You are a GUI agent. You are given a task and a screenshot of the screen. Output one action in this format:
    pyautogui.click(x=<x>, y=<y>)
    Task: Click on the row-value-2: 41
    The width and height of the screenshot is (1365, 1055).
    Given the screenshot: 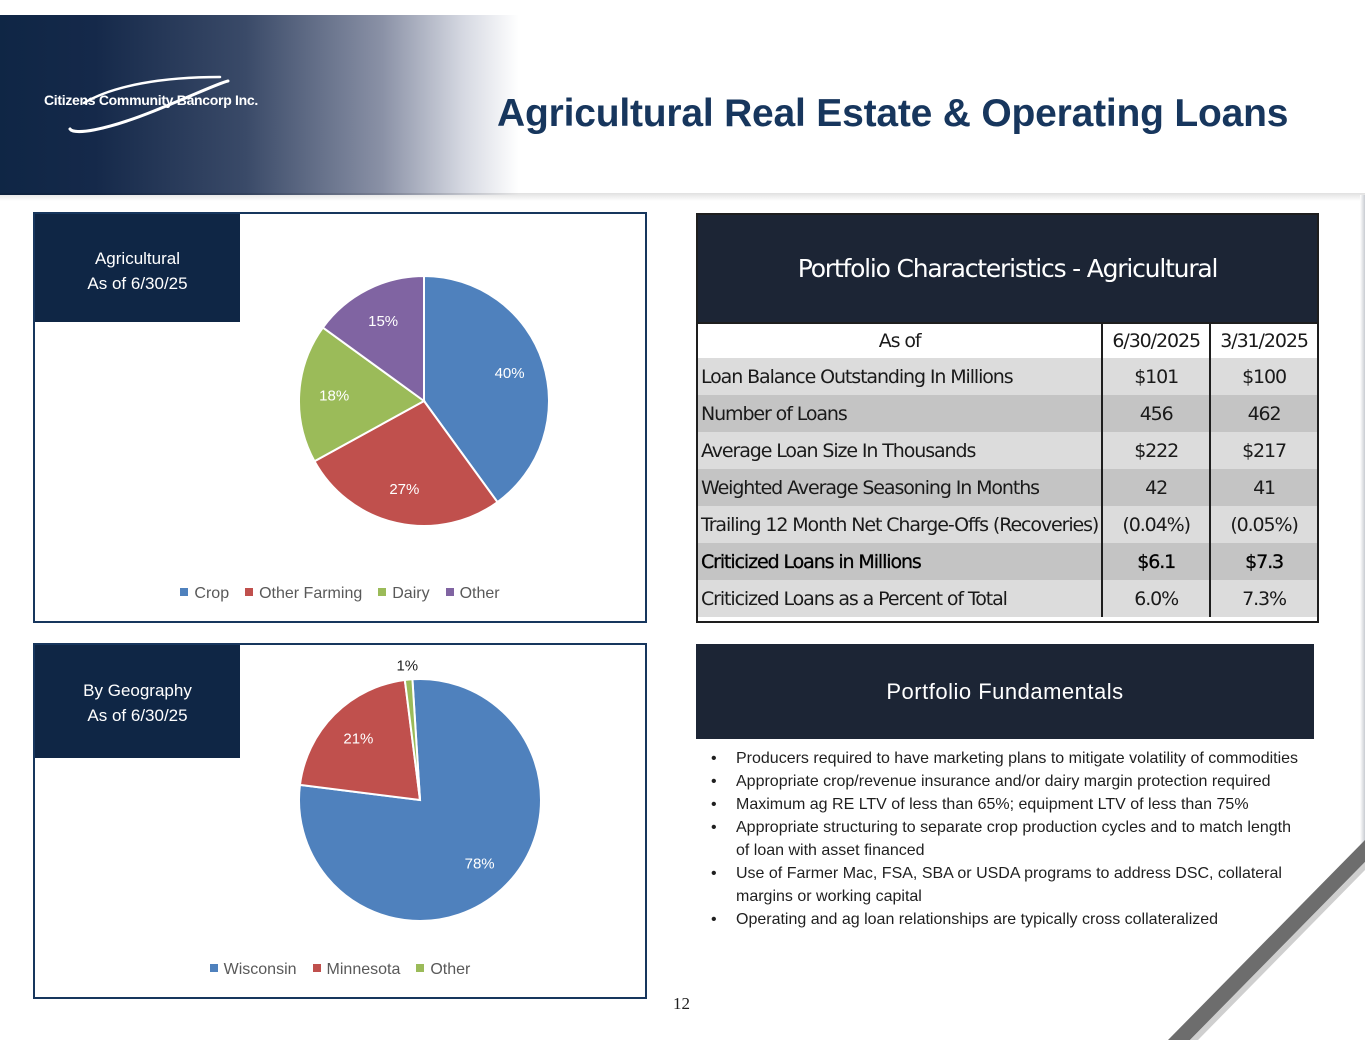 What is the action you would take?
    pyautogui.click(x=1263, y=487)
    